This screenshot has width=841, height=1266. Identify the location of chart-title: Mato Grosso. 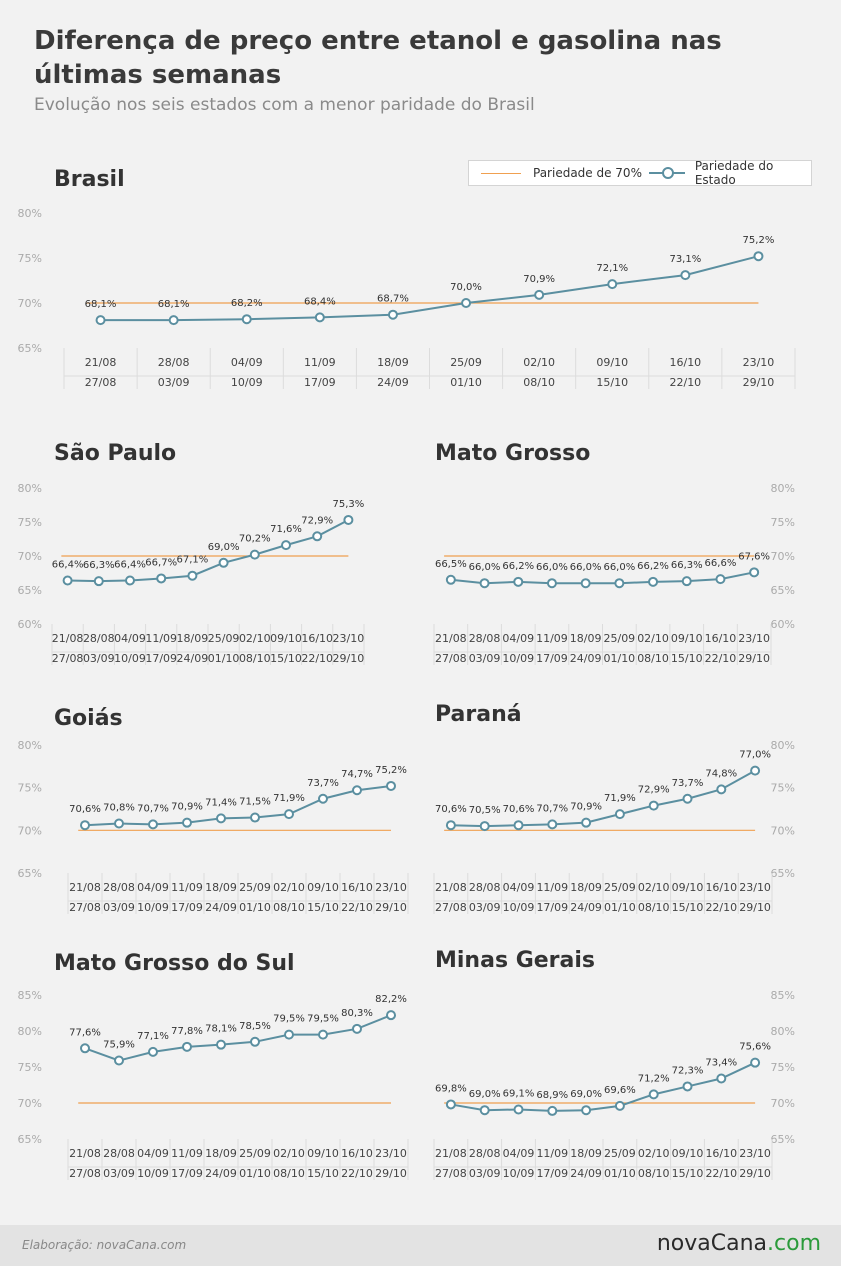
(512, 453).